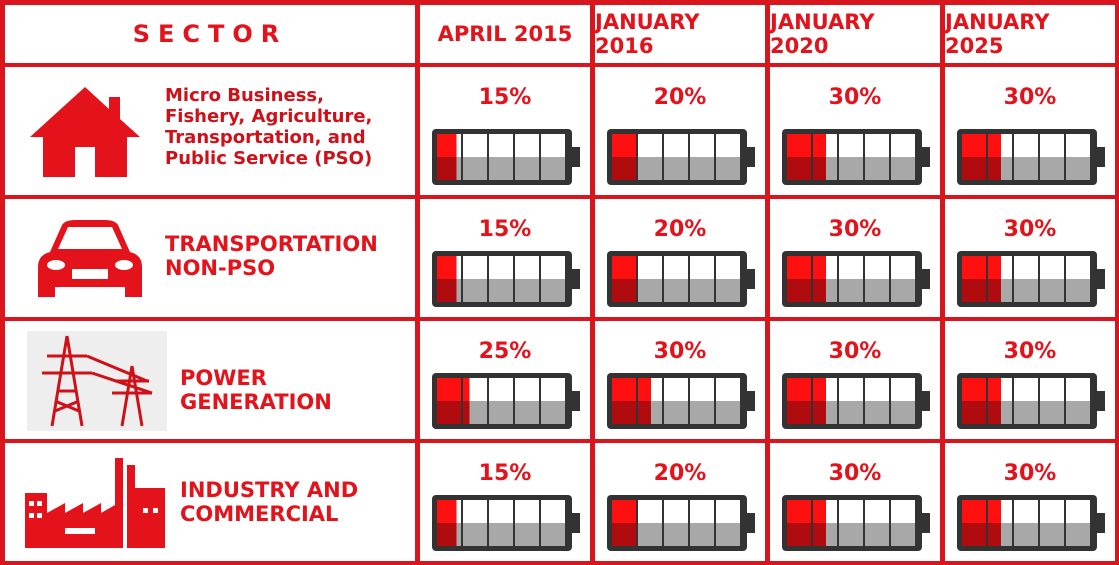 This screenshot has height=565, width=1119. I want to click on value-cell: 20%, so click(680, 258).